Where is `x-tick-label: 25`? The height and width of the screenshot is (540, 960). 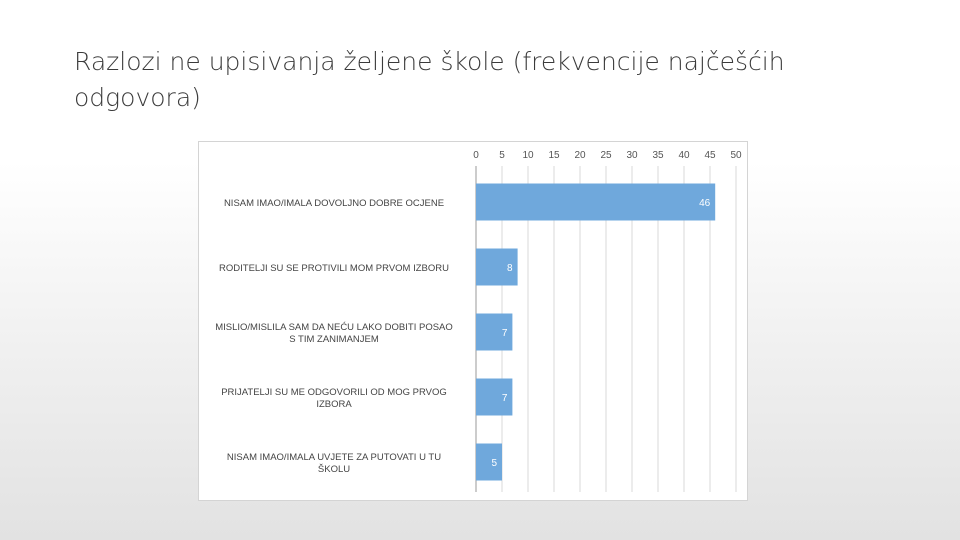
x-tick-label: 25 is located at coordinates (606, 155).